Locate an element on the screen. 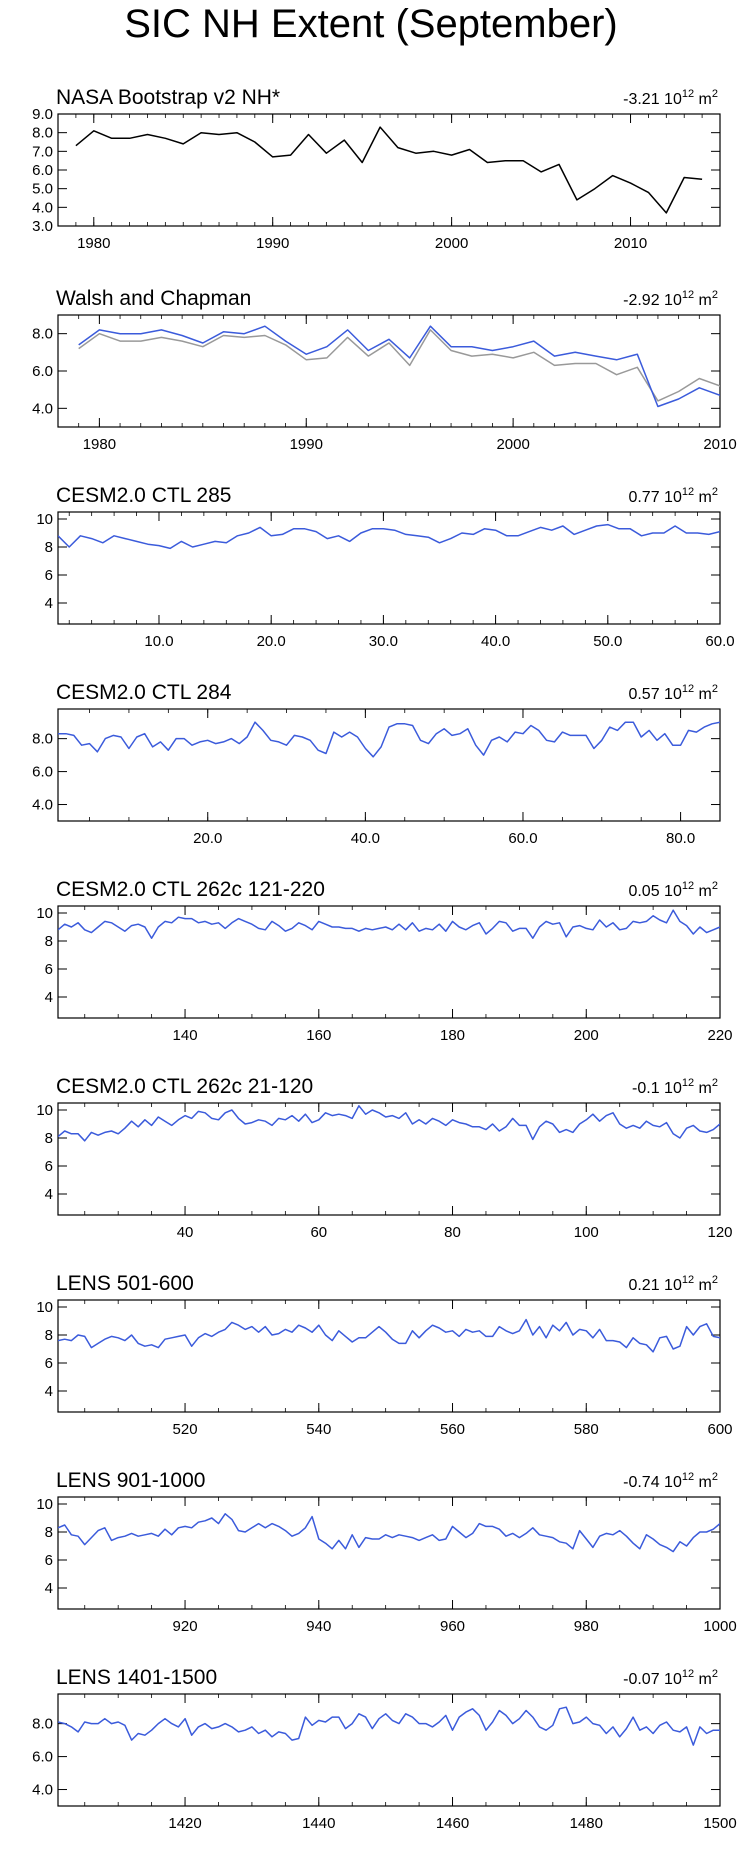  x-tick-label: 580 is located at coordinates (586, 1427).